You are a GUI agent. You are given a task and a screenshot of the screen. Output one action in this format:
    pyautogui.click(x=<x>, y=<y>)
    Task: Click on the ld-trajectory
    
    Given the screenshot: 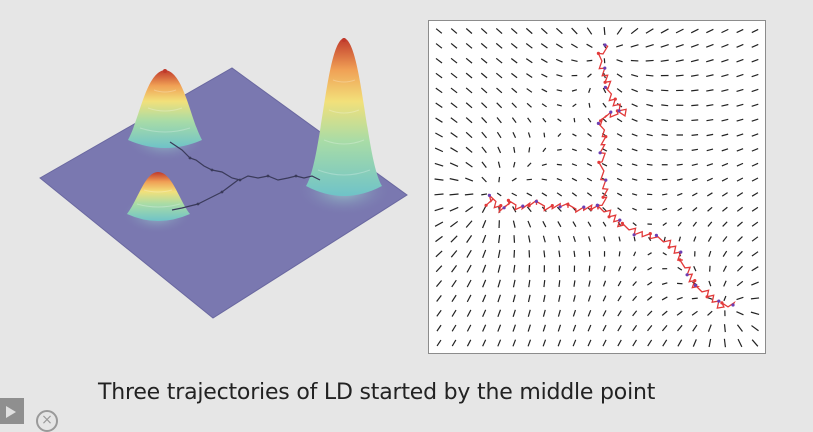 What is the action you would take?
    pyautogui.click(x=665, y=256)
    